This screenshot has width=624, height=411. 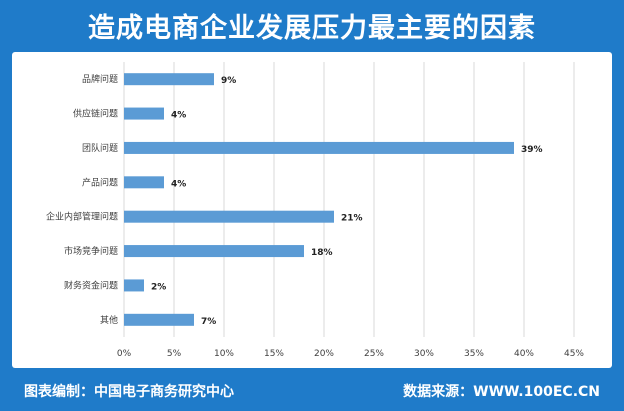 What do you see at coordinates (124, 354) in the screenshot?
I see `x-tick-label: 0%` at bounding box center [124, 354].